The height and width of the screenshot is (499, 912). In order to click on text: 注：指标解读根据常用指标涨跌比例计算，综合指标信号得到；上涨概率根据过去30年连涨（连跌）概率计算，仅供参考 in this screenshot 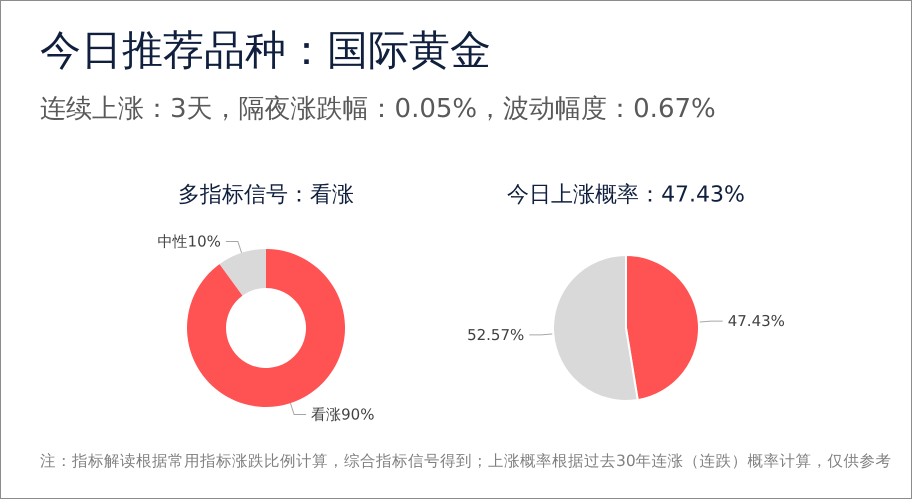, I will do `click(466, 461)`.